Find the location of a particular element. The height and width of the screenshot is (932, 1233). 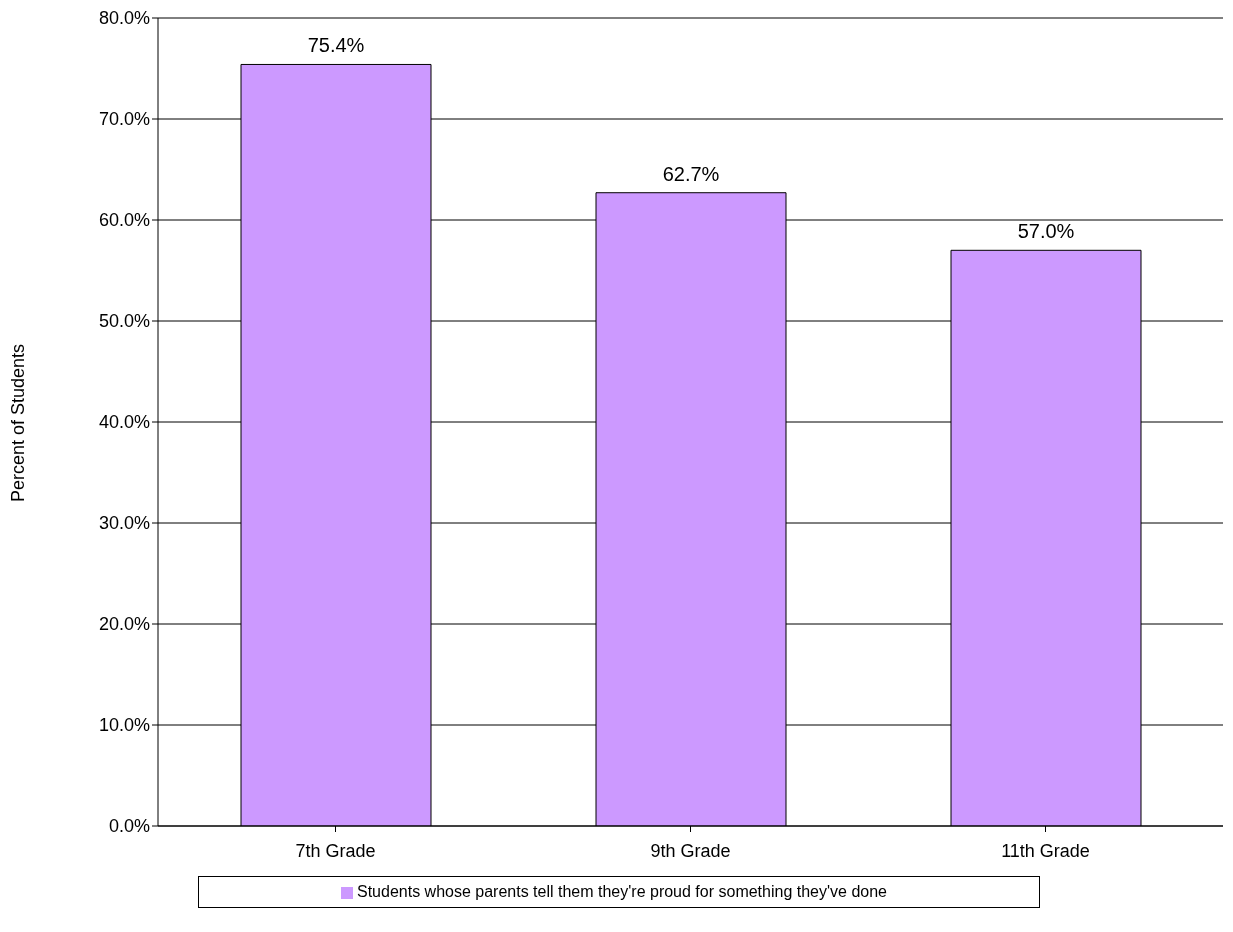

y-tick-label: 50.0% is located at coordinates (124, 321).